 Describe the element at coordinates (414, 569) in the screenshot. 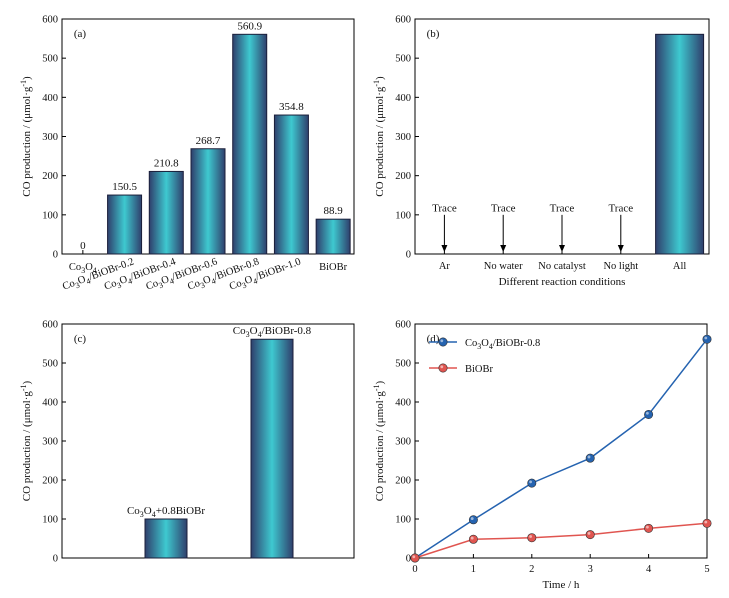

I see `x-tick-label: 0` at that location.